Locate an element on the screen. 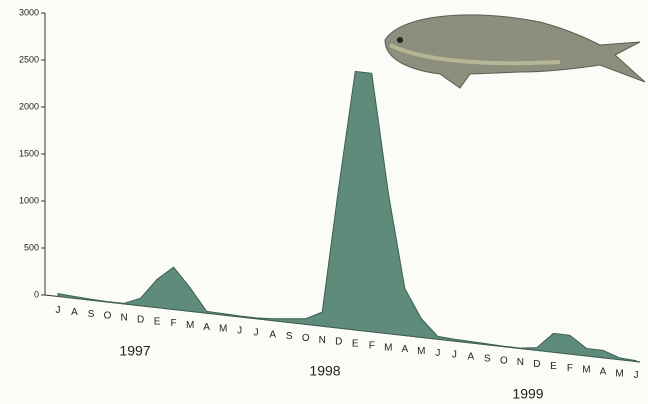  y-tick-label: 2000 is located at coordinates (29, 106).